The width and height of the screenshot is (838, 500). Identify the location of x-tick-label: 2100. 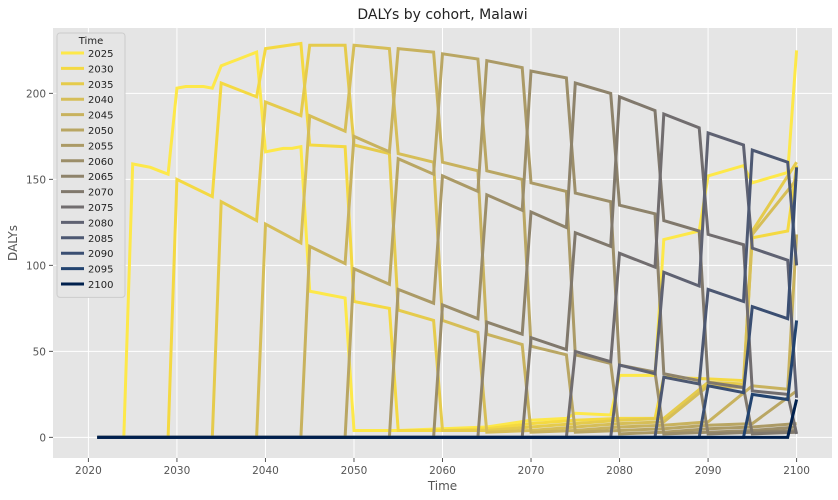
(796, 471).